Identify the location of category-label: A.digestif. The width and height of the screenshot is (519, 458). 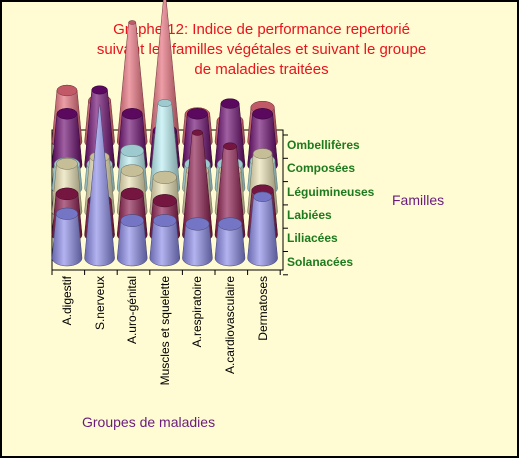
(67, 301).